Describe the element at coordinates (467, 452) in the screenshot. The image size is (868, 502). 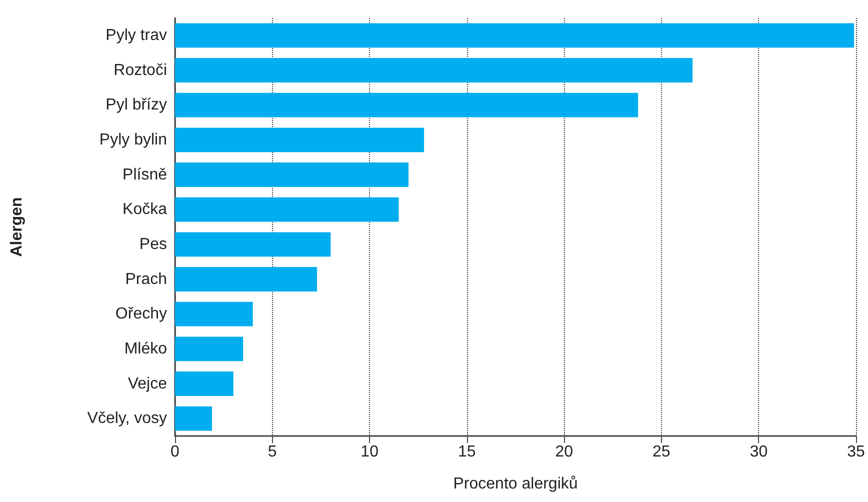
I see `x-tick-label: 15` at that location.